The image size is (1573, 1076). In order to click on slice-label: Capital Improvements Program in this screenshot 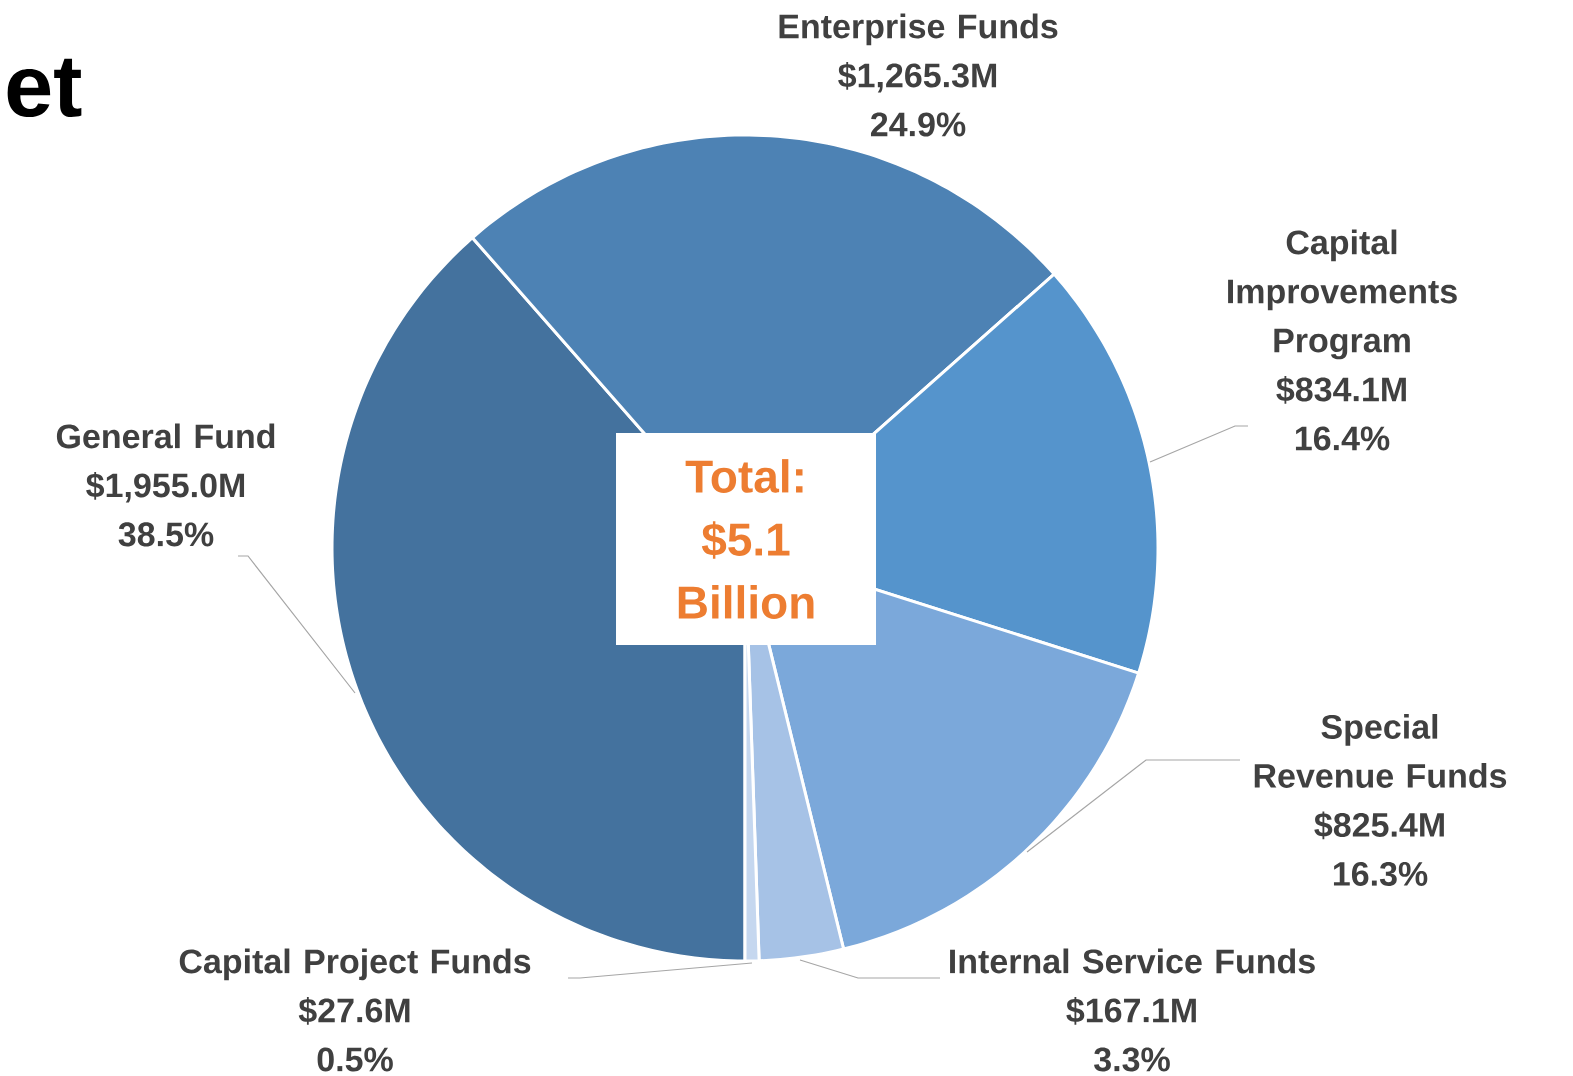, I will do `click(1342, 294)`.